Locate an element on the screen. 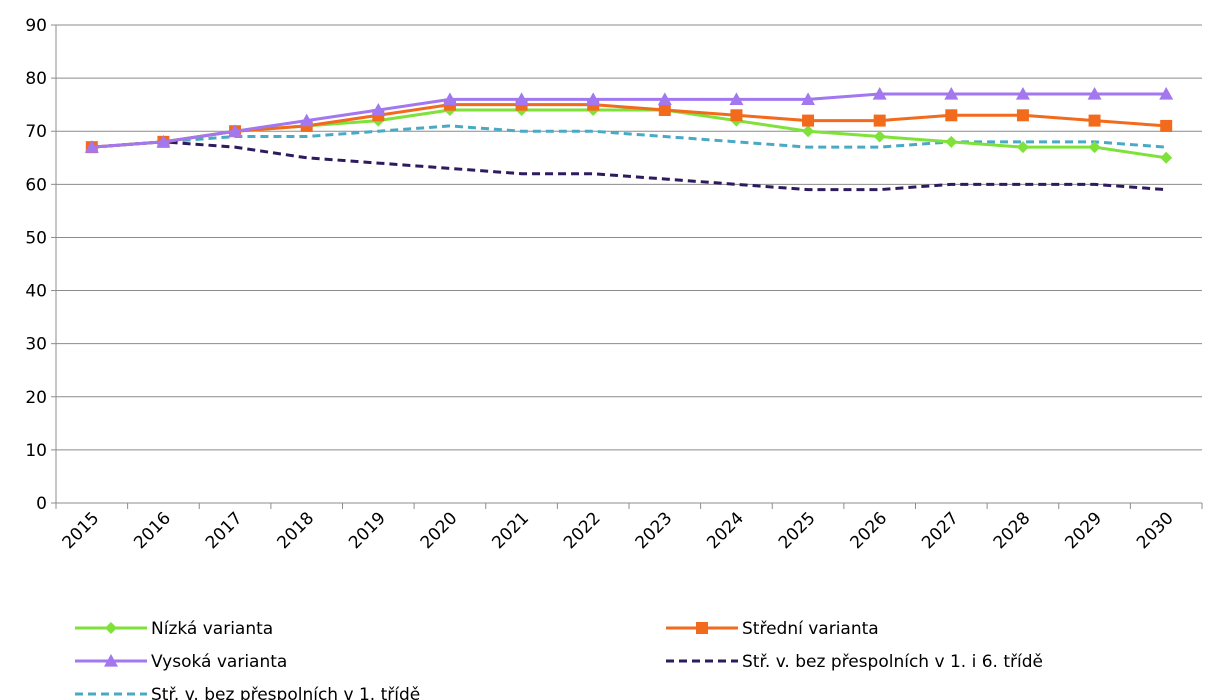 The width and height of the screenshot is (1211, 700). x-tick-label: 2018 is located at coordinates (295, 530).